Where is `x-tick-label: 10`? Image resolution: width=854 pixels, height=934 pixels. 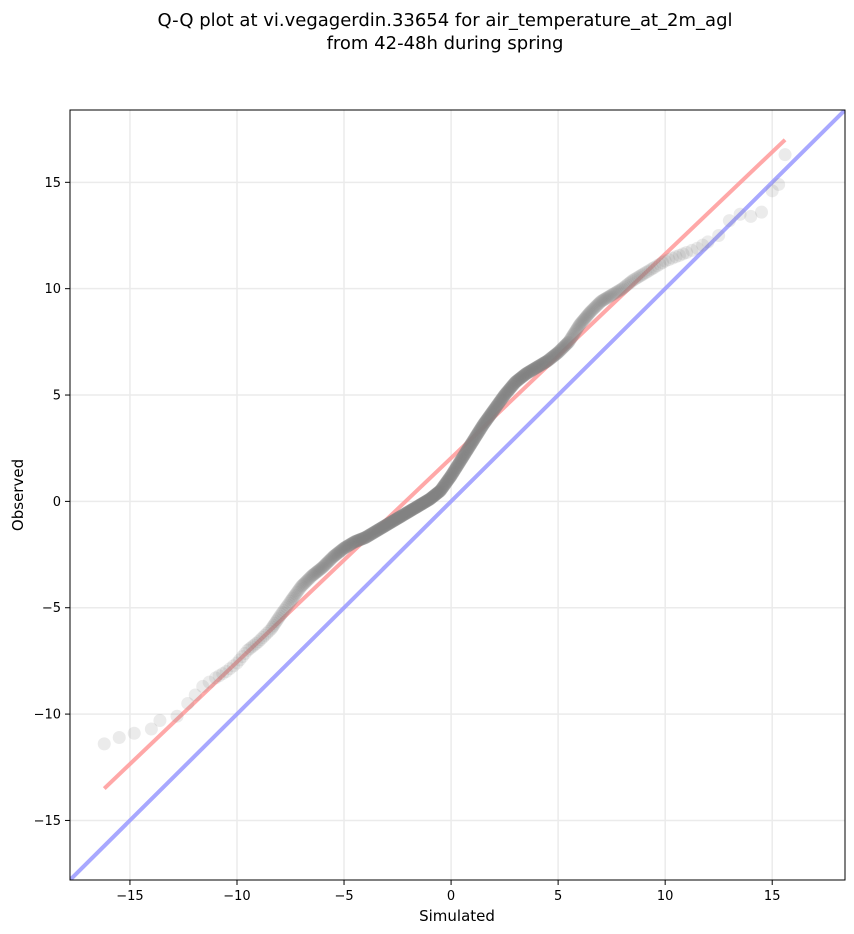
x-tick-label: 10 is located at coordinates (665, 896).